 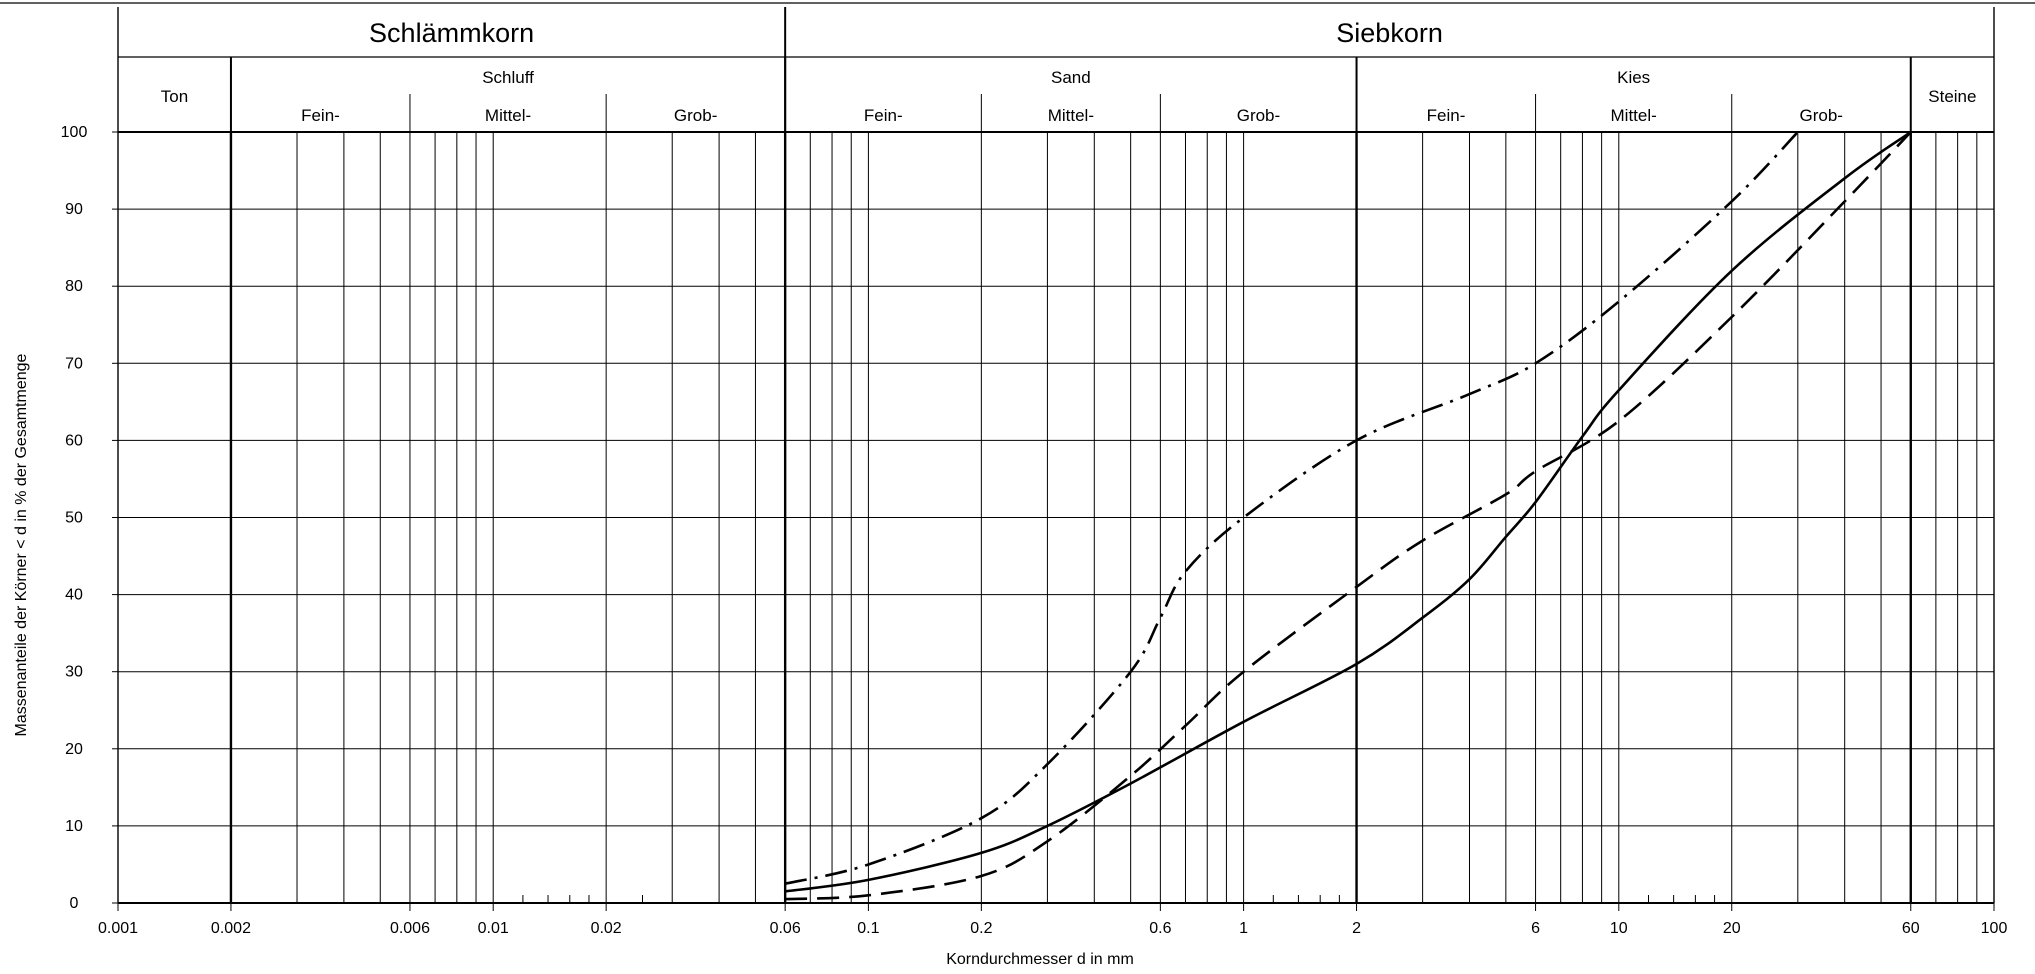 What do you see at coordinates (1732, 928) in the screenshot?
I see `x-tick-label: 20` at bounding box center [1732, 928].